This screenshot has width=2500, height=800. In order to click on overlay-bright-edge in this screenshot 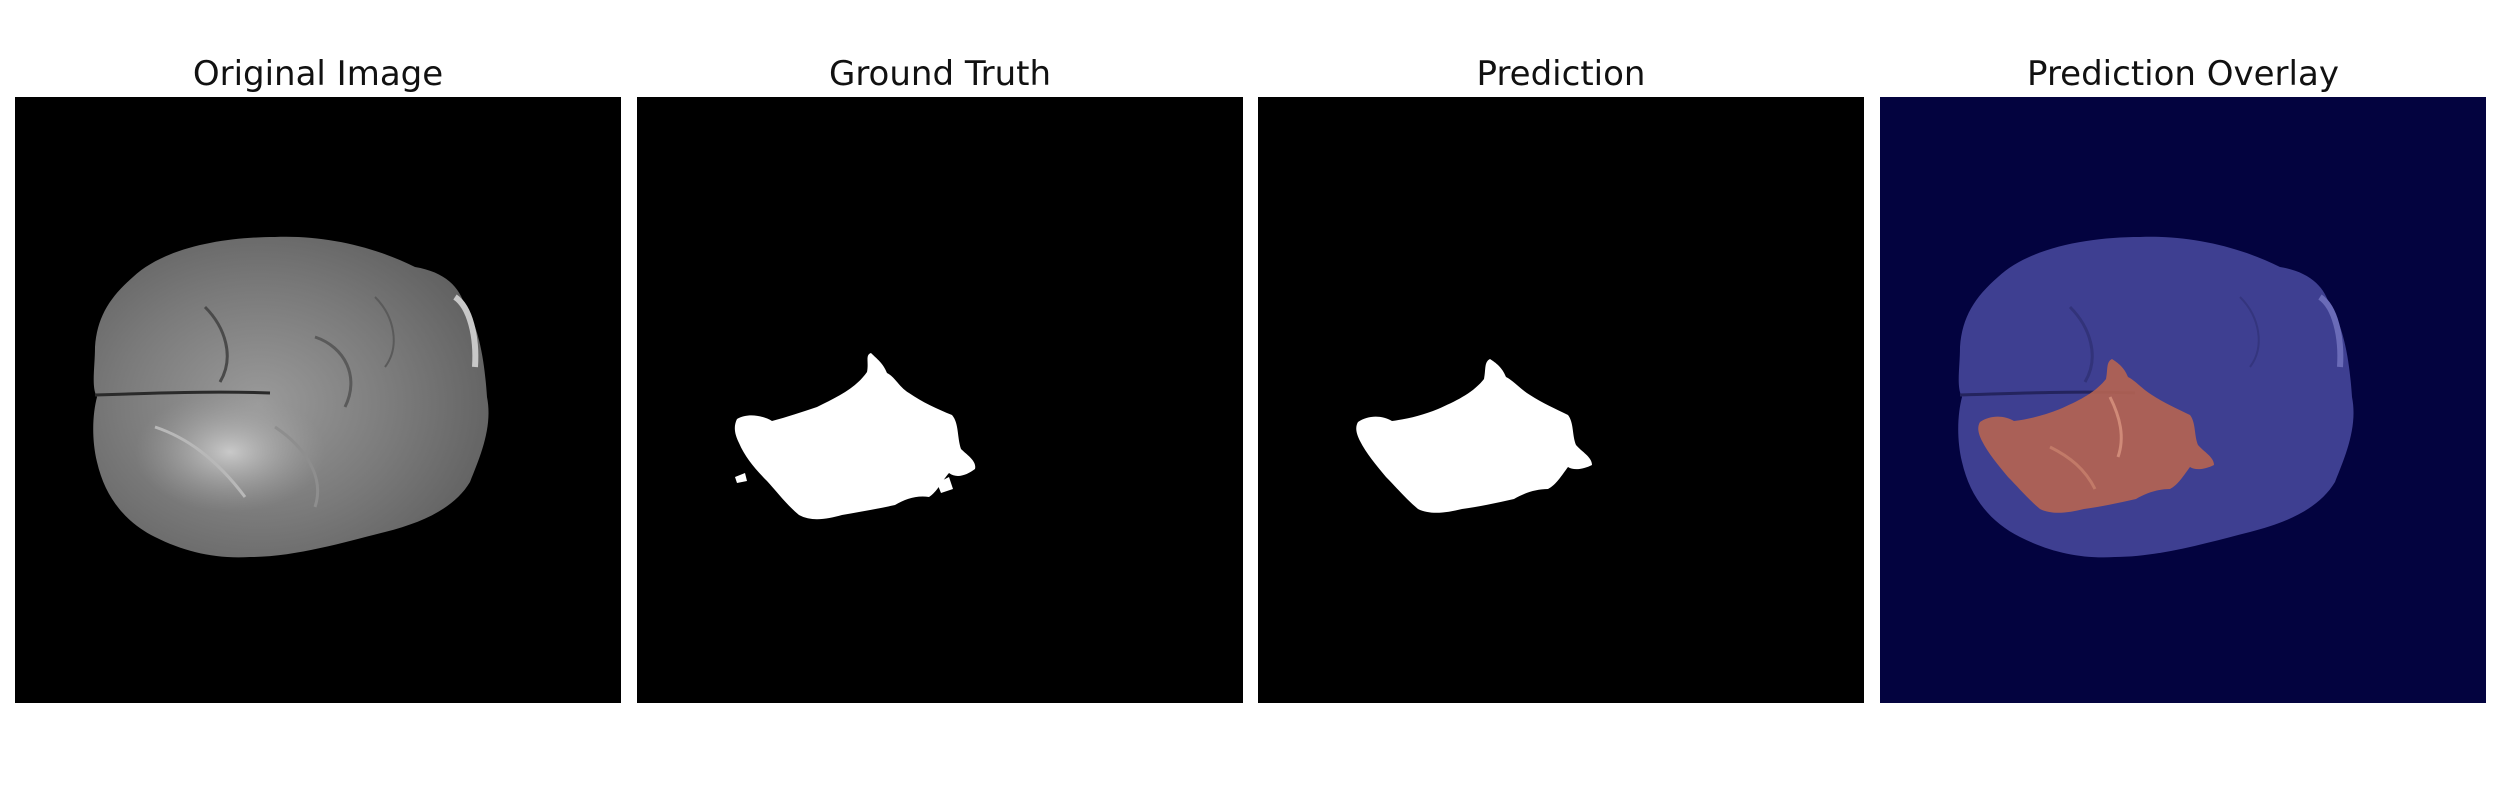, I will do `click(2331, 331)`.